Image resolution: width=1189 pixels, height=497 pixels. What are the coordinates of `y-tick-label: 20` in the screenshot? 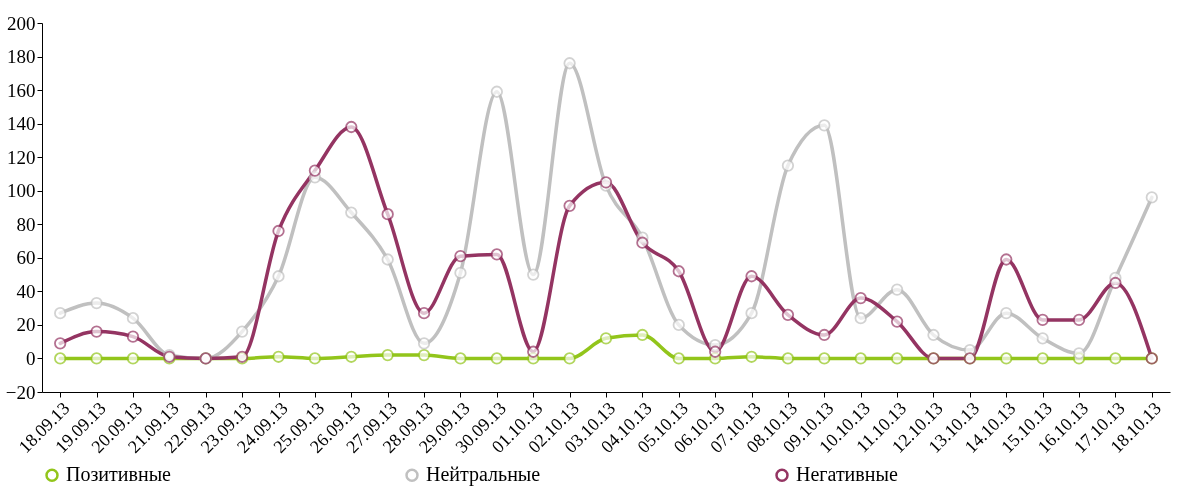 It's located at (26, 325).